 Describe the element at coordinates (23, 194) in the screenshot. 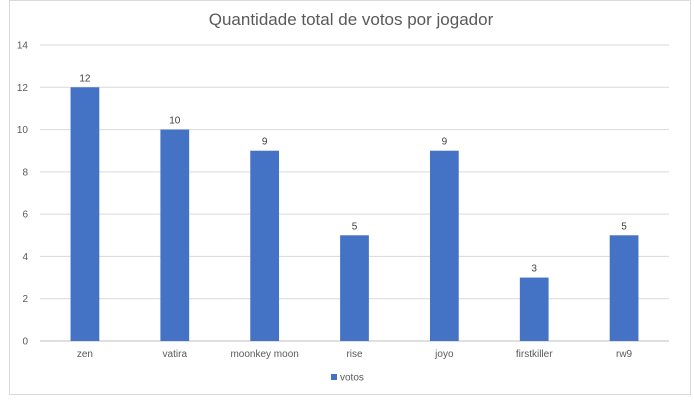

I see `y-axis-ticks: 0 2 4 6 8 10 12 14` at that location.